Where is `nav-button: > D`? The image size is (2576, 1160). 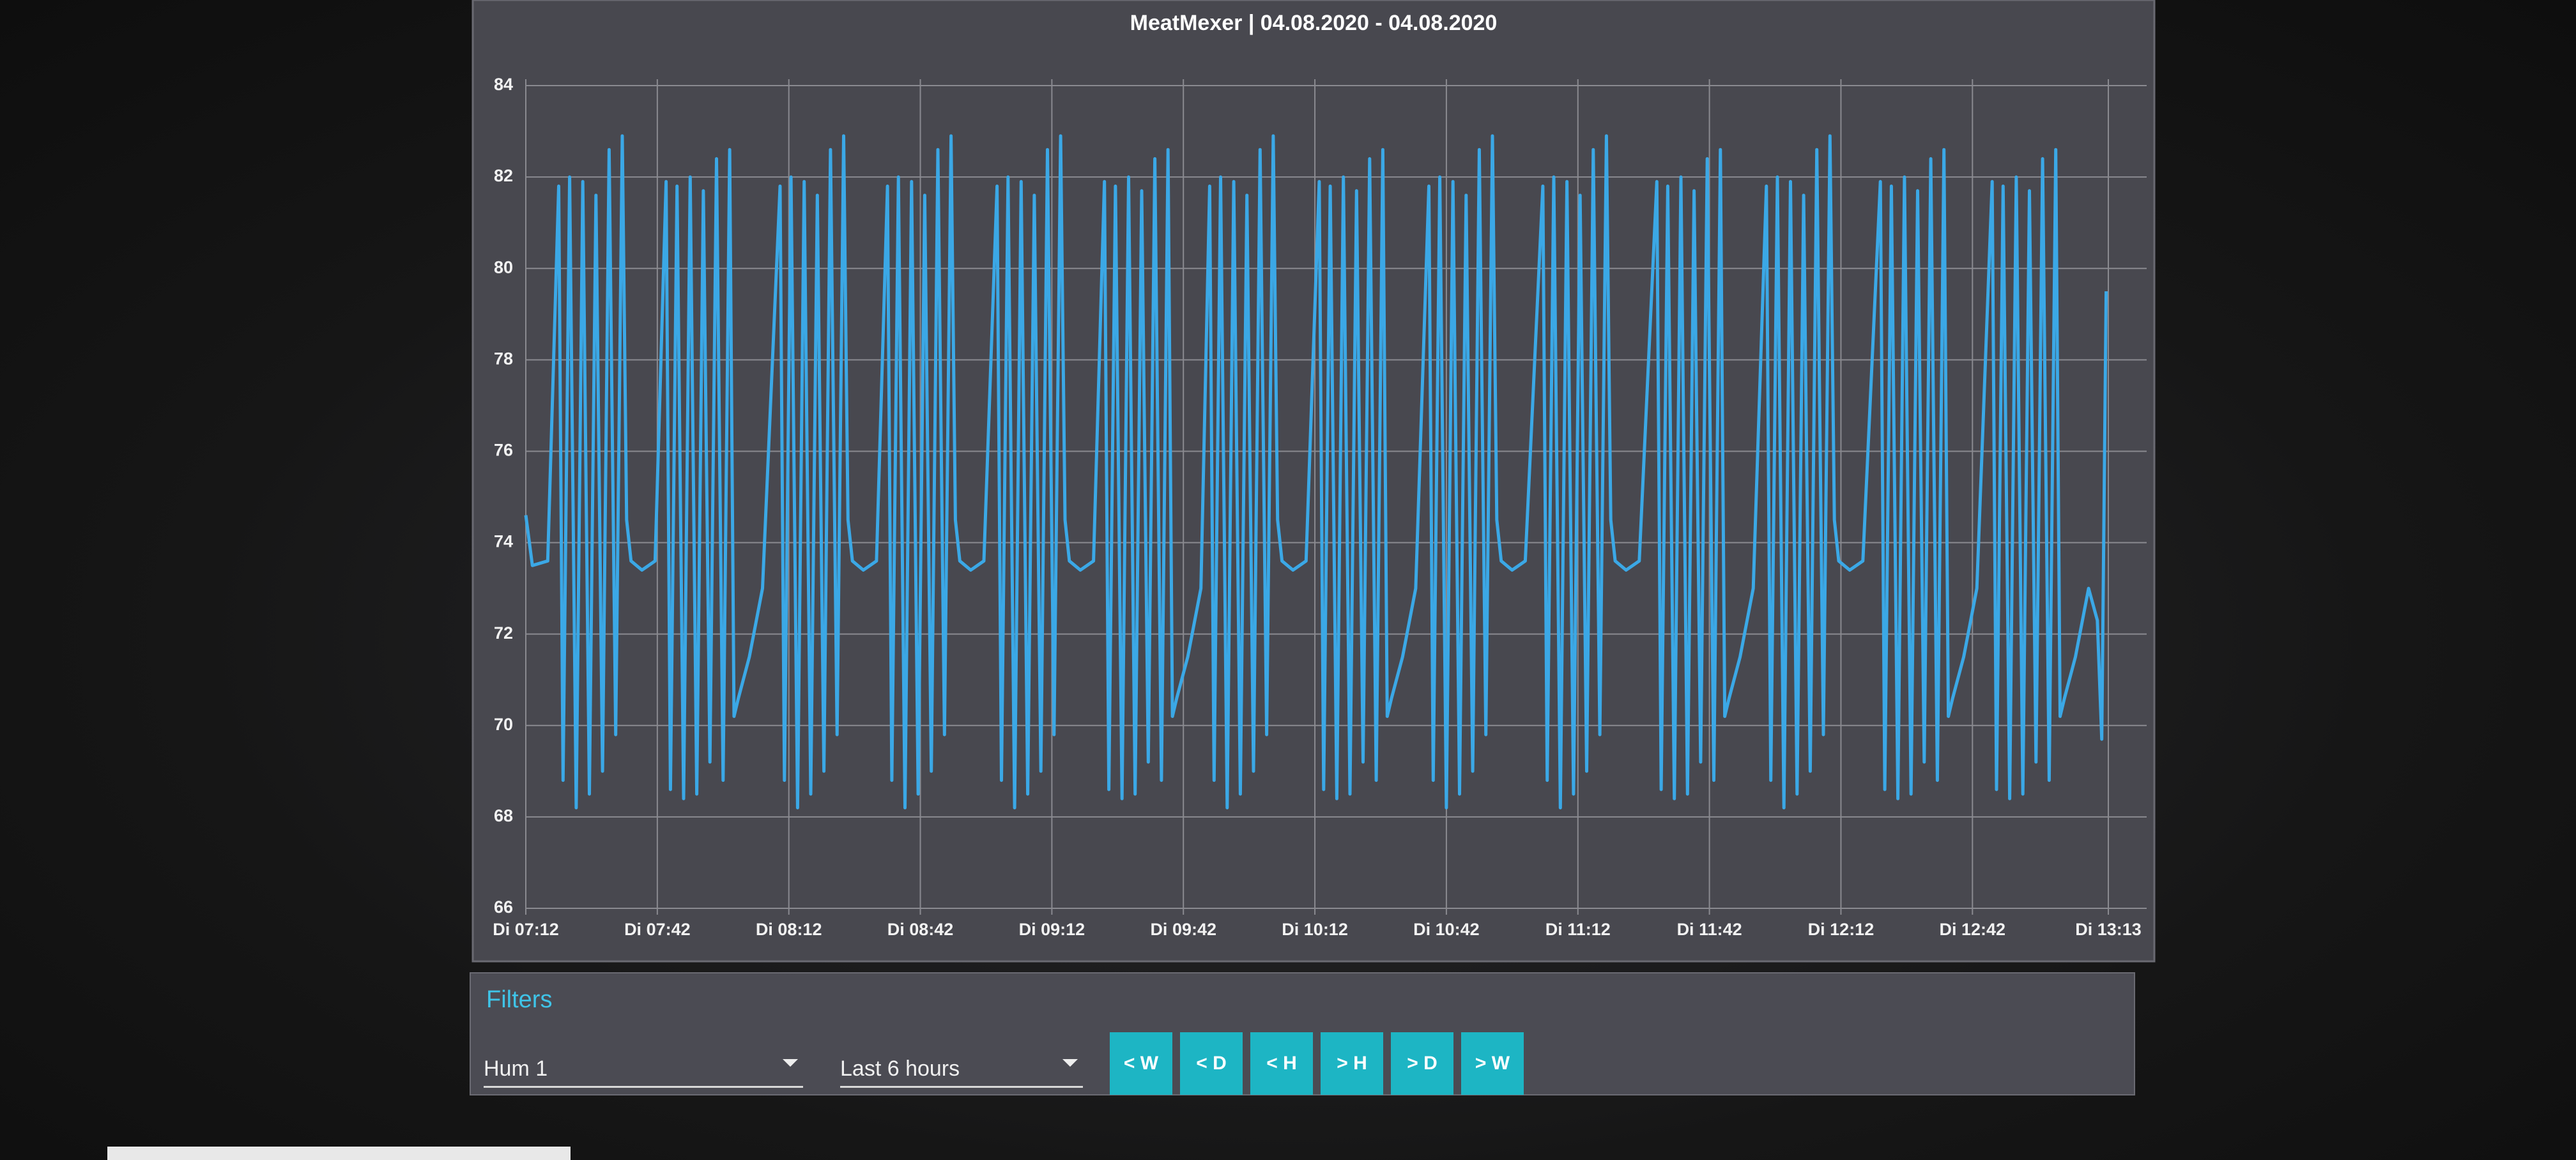 nav-button: > D is located at coordinates (1422, 1063).